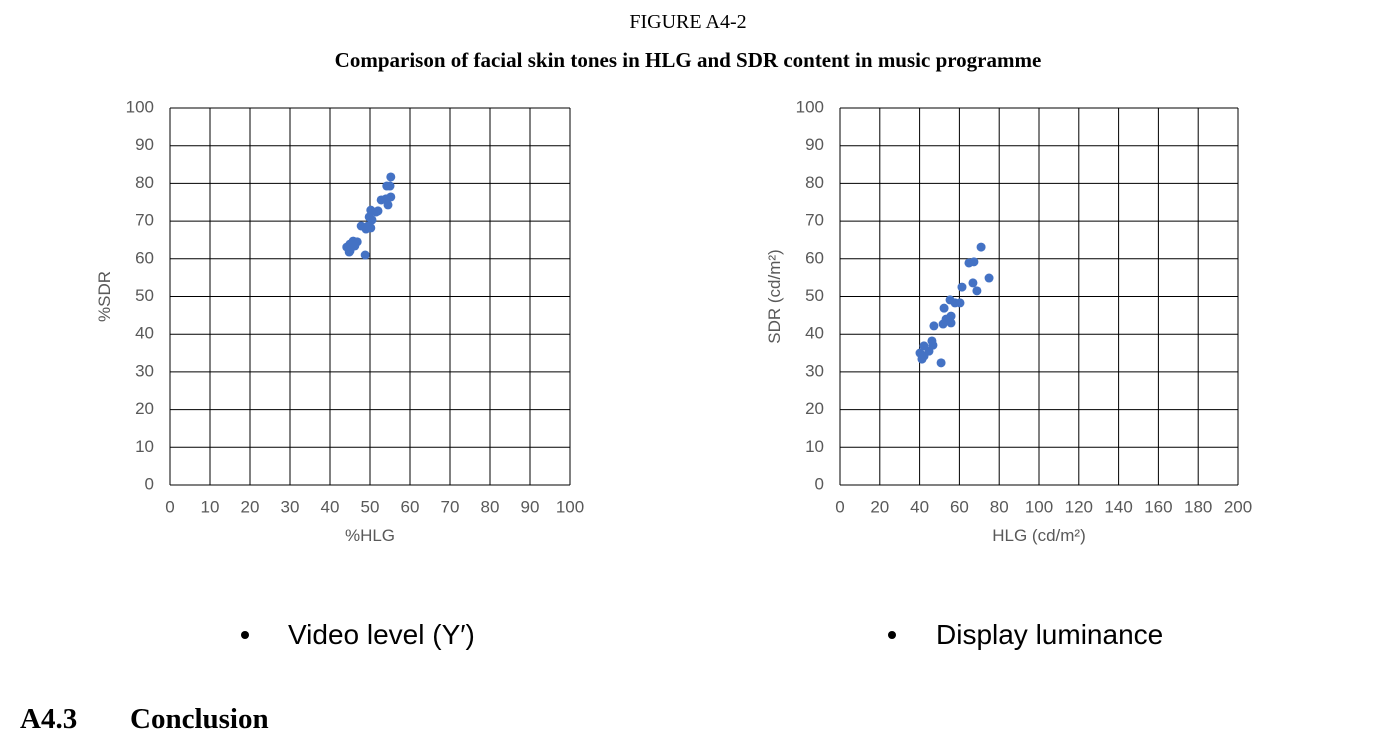  Describe the element at coordinates (1118, 506) in the screenshot. I see `x-tick-label: 140` at that location.